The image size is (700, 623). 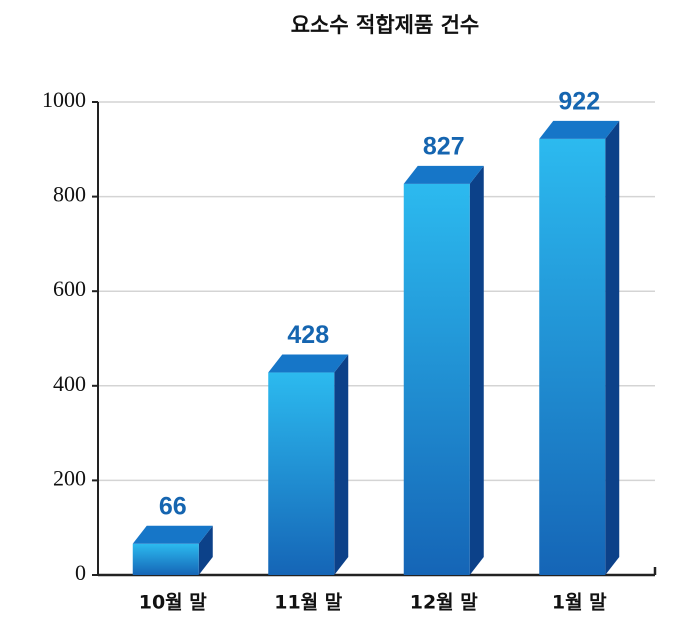 I want to click on value-label: 922, so click(x=579, y=102).